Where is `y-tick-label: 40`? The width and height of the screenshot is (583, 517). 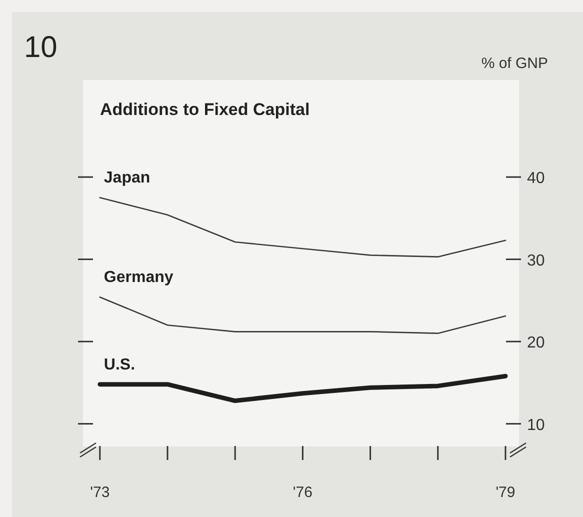
y-tick-label: 40 is located at coordinates (536, 179).